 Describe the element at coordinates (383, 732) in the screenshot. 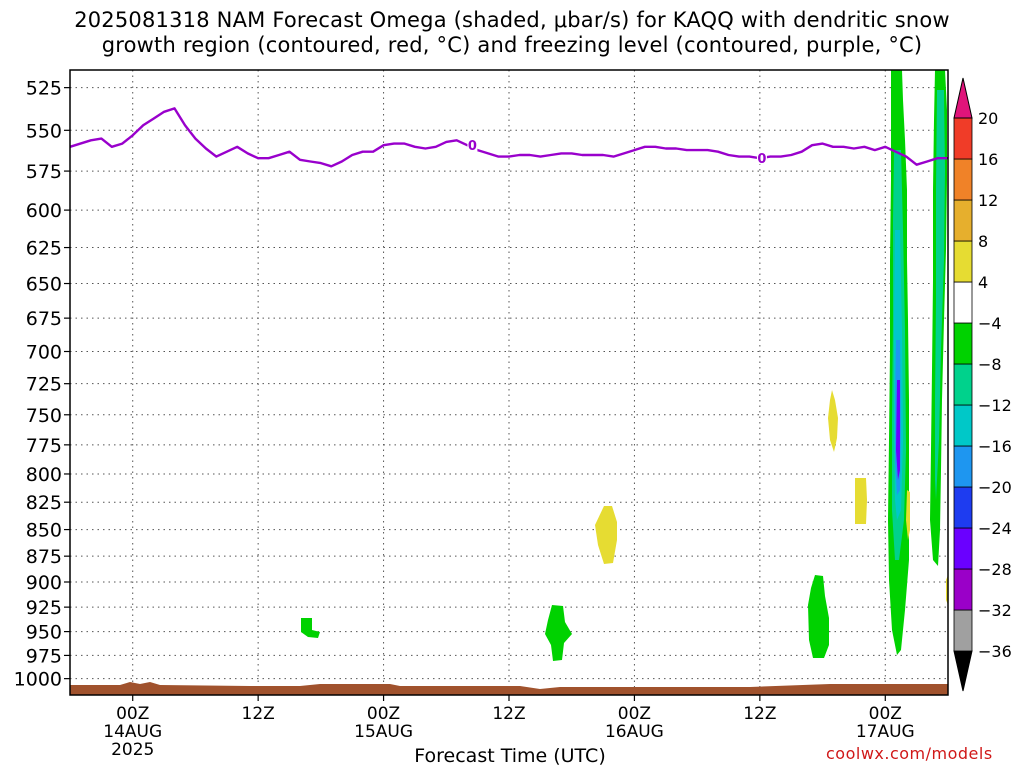

I see `x-tick-label: 15AUG` at that location.